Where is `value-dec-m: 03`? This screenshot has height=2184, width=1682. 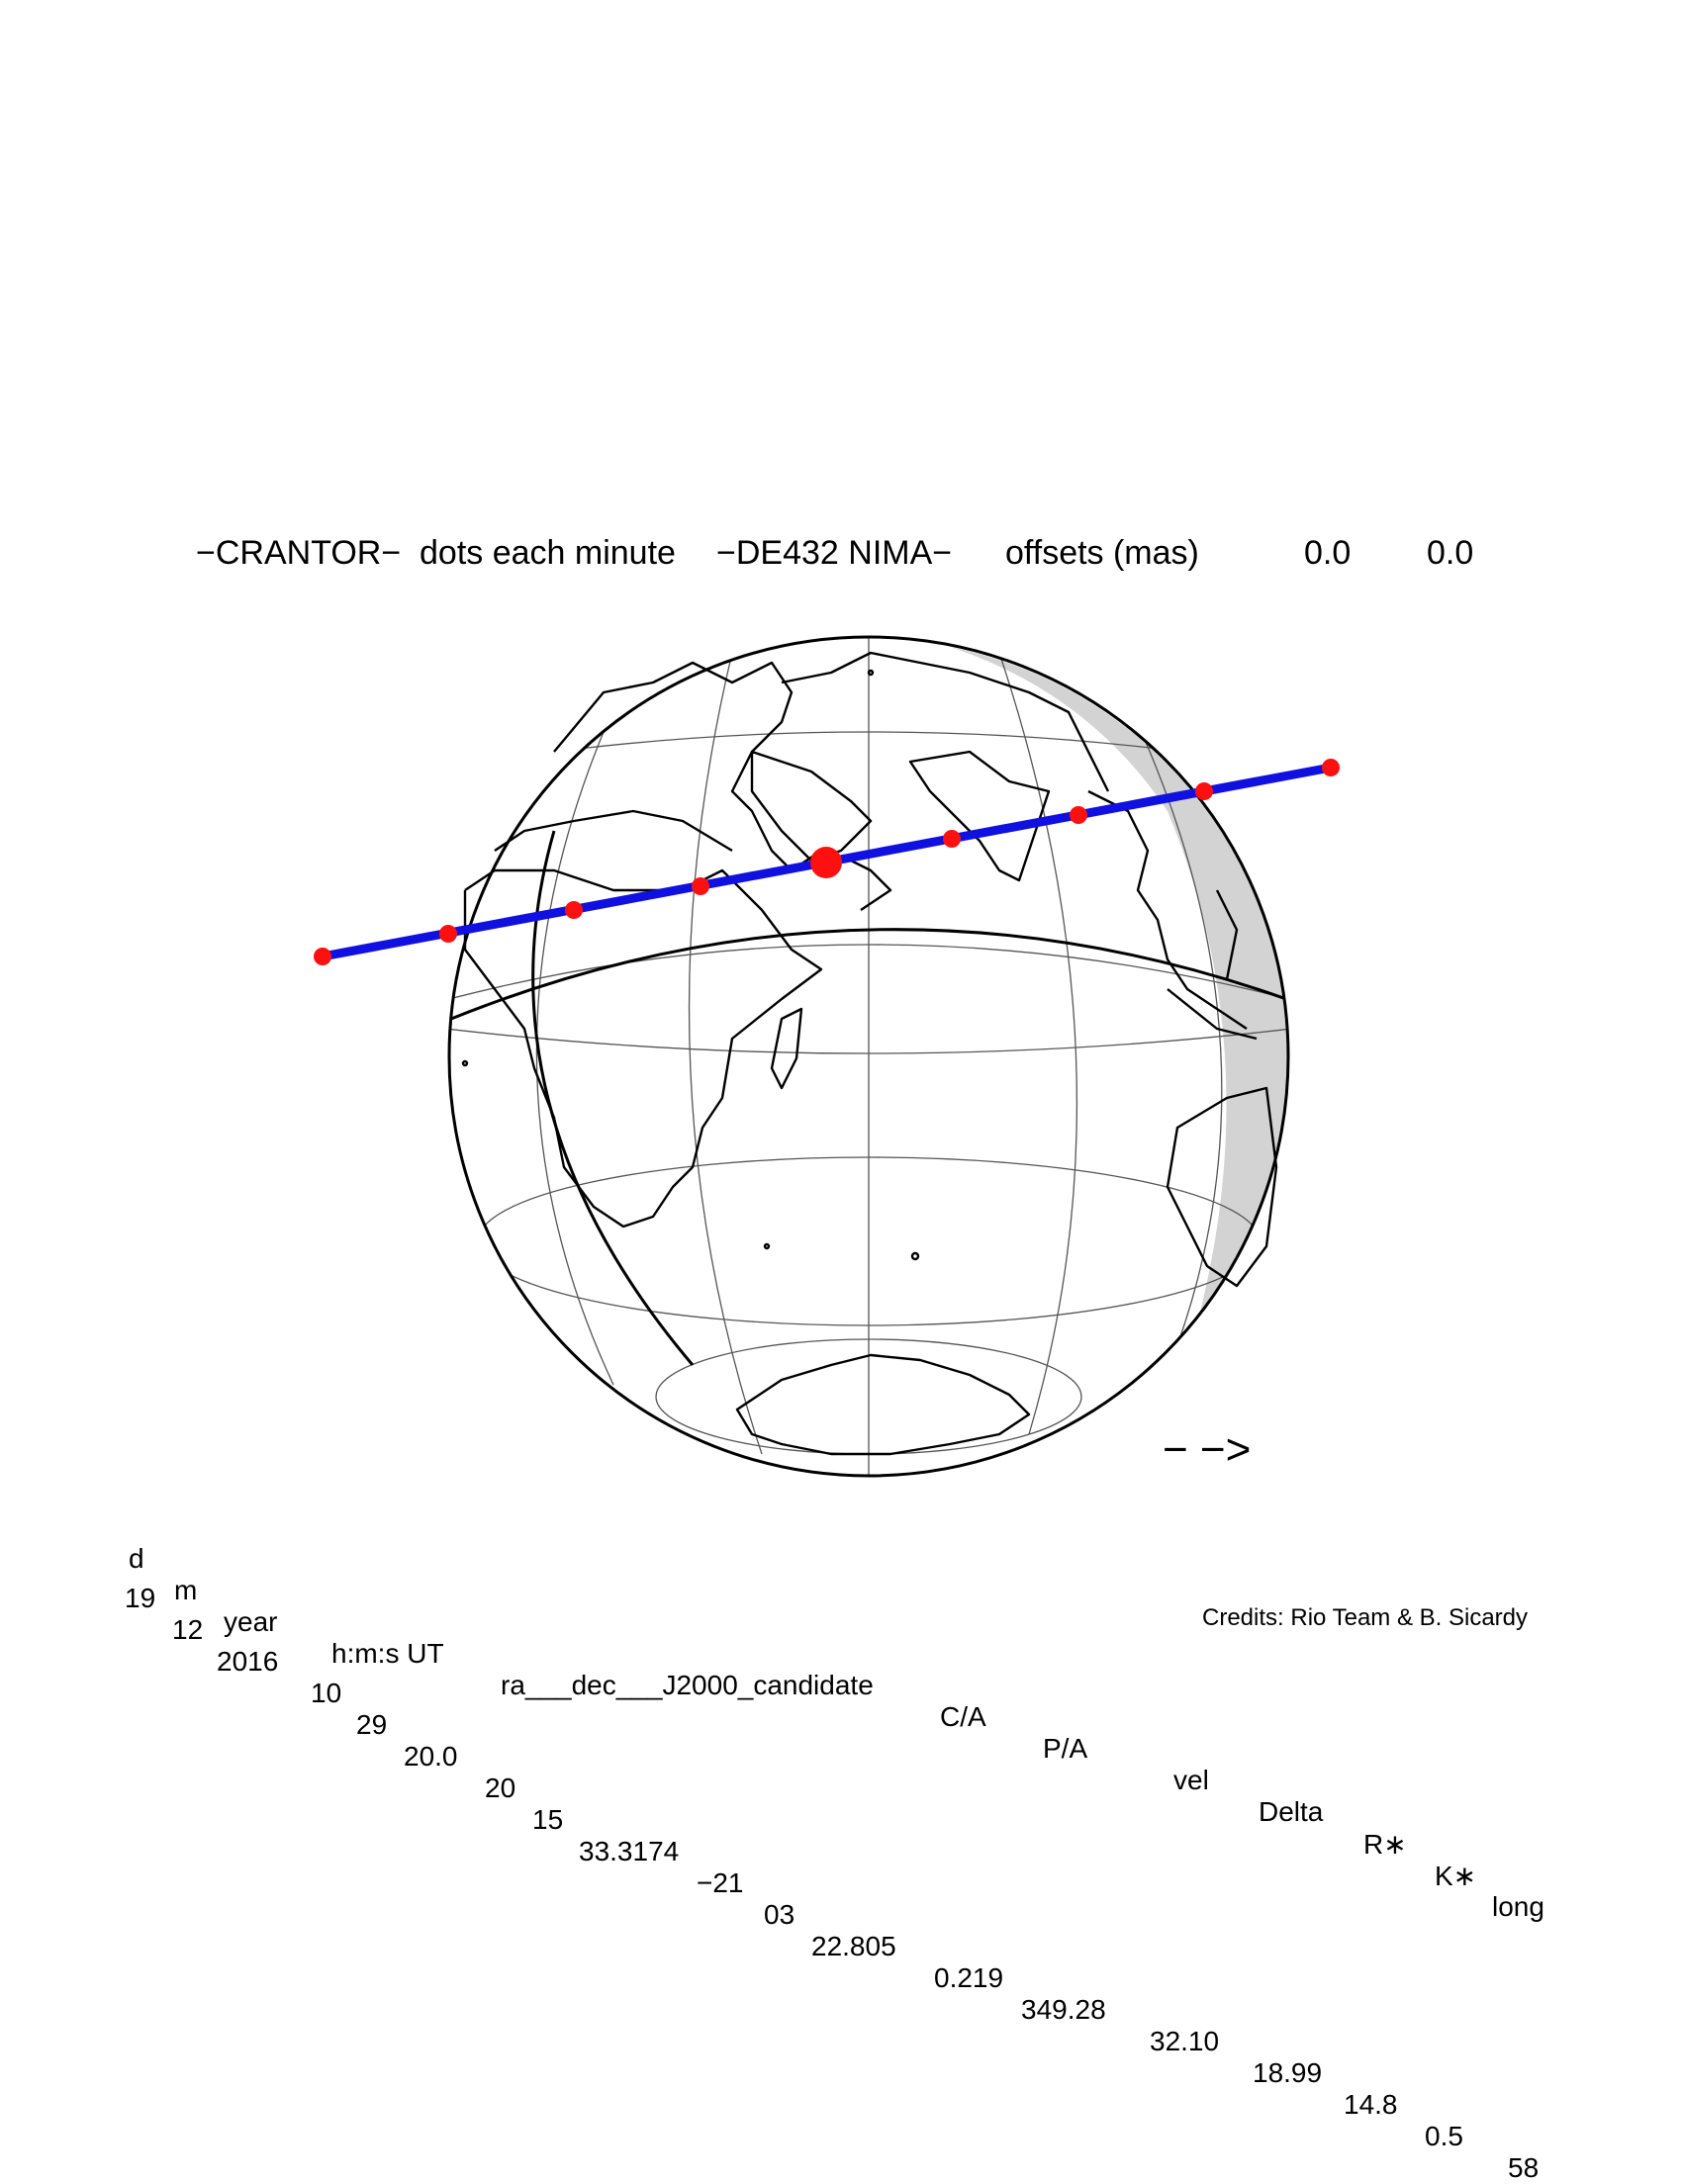 value-dec-m: 03 is located at coordinates (779, 1914).